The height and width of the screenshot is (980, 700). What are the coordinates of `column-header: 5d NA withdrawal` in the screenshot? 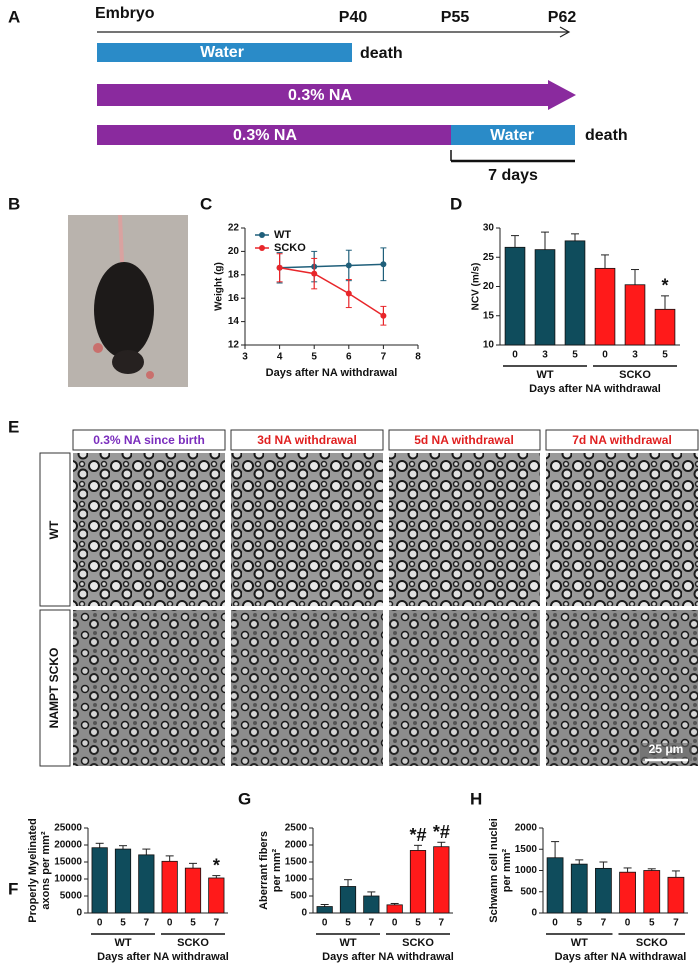 It's located at (464, 440).